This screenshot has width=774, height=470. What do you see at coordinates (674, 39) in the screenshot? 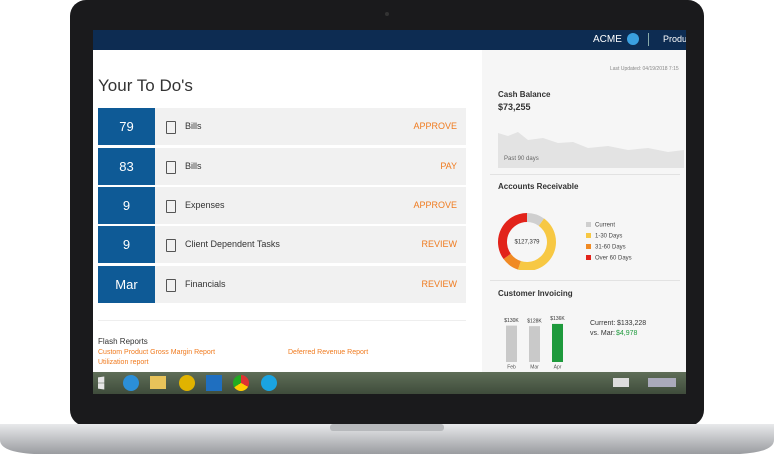
I see `nav-link: Produ` at bounding box center [674, 39].